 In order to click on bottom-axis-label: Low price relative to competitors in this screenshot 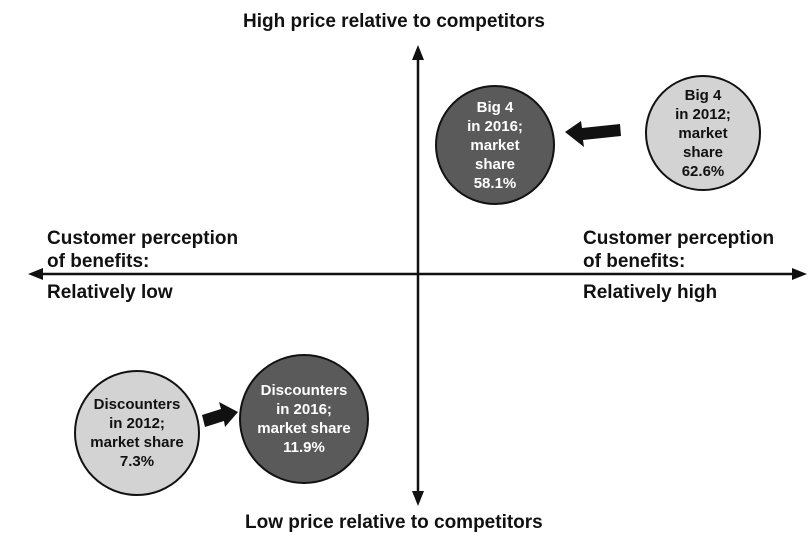, I will do `click(394, 522)`.